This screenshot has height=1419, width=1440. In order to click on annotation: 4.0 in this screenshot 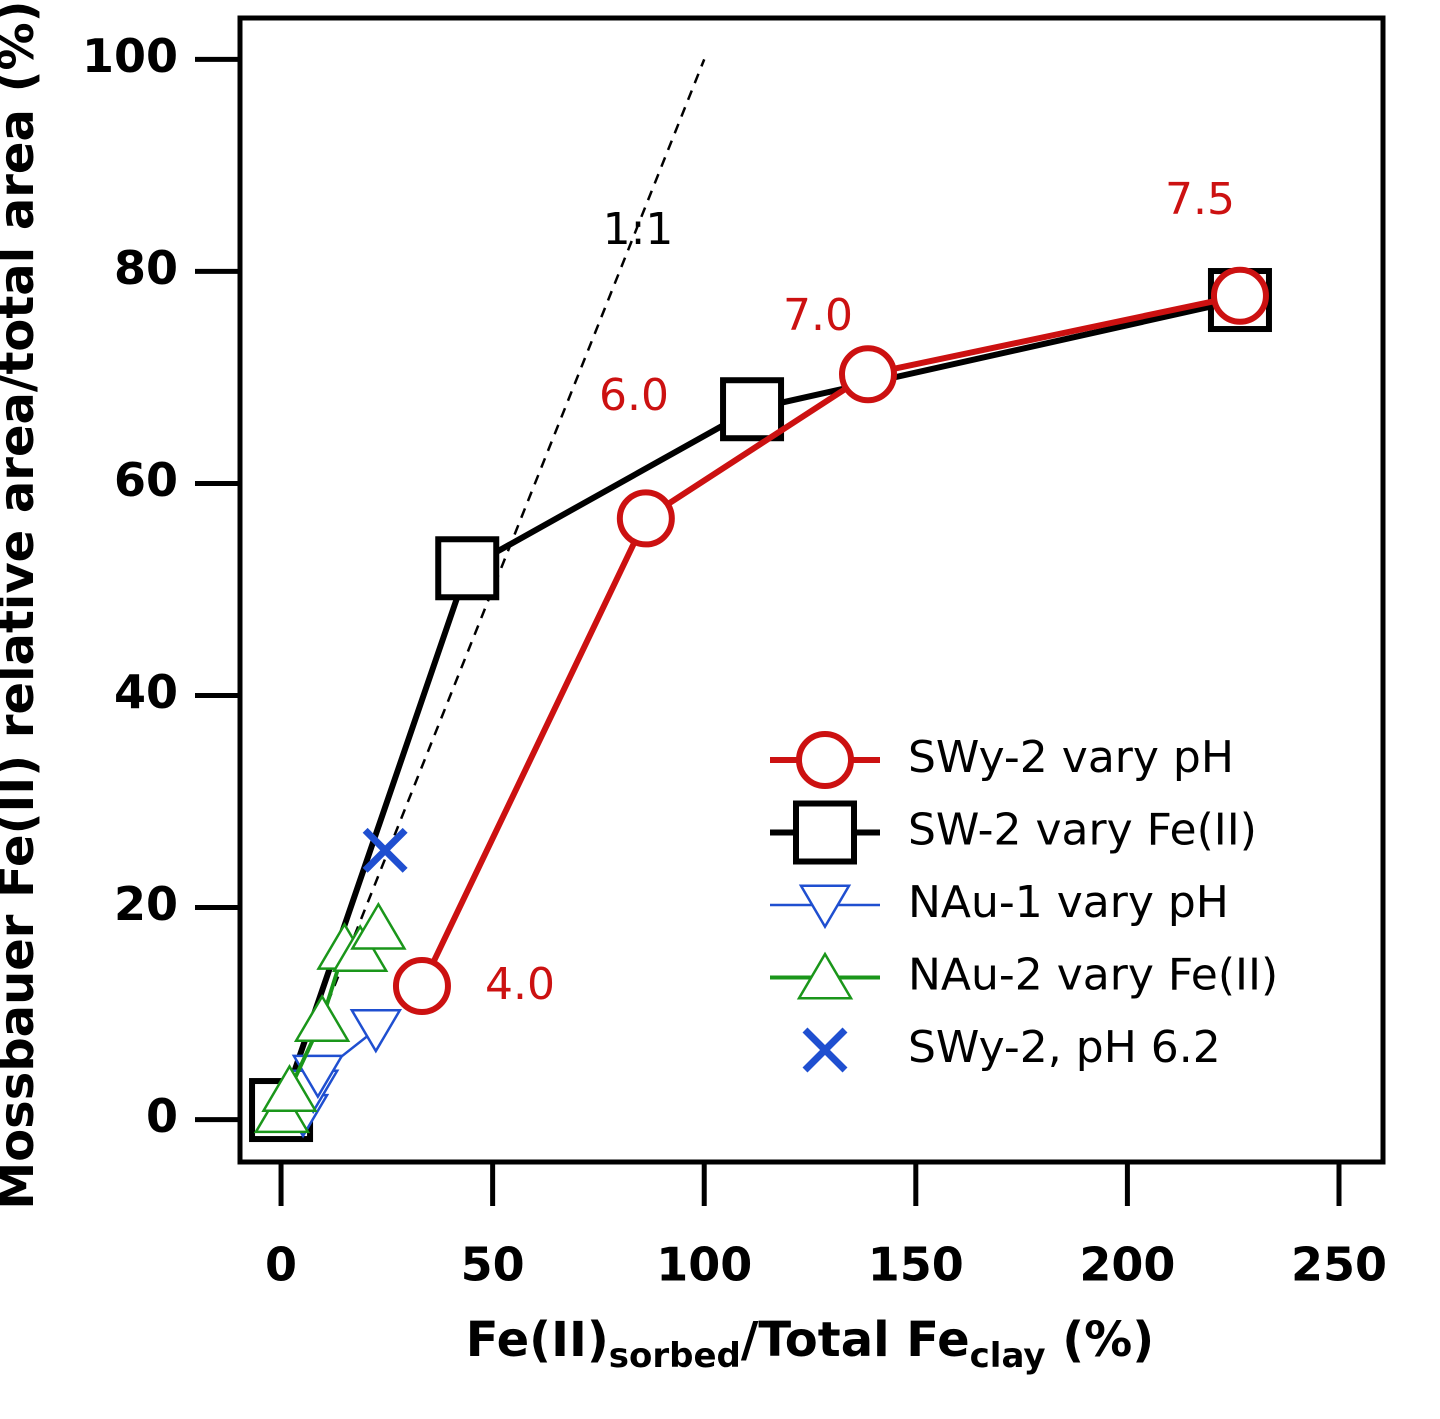, I will do `click(520, 984)`.